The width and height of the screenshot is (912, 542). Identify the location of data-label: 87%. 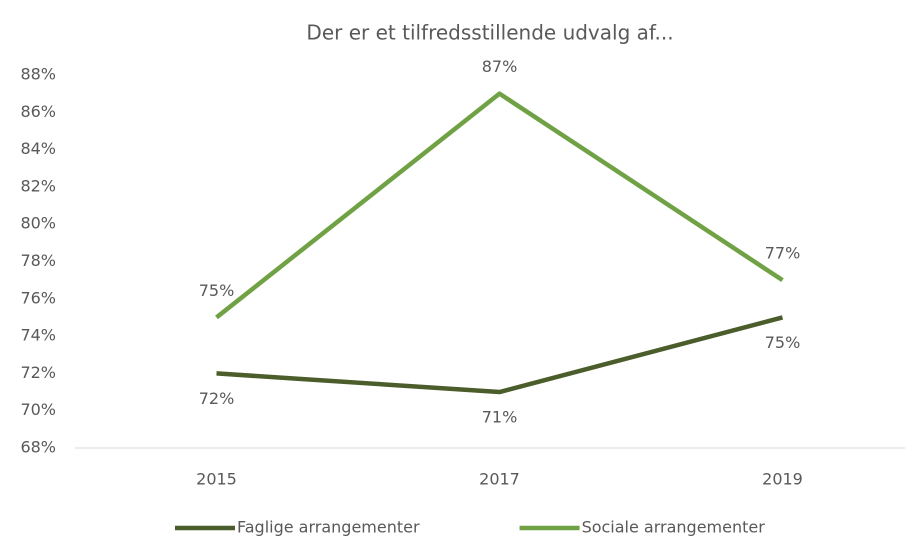
(500, 66).